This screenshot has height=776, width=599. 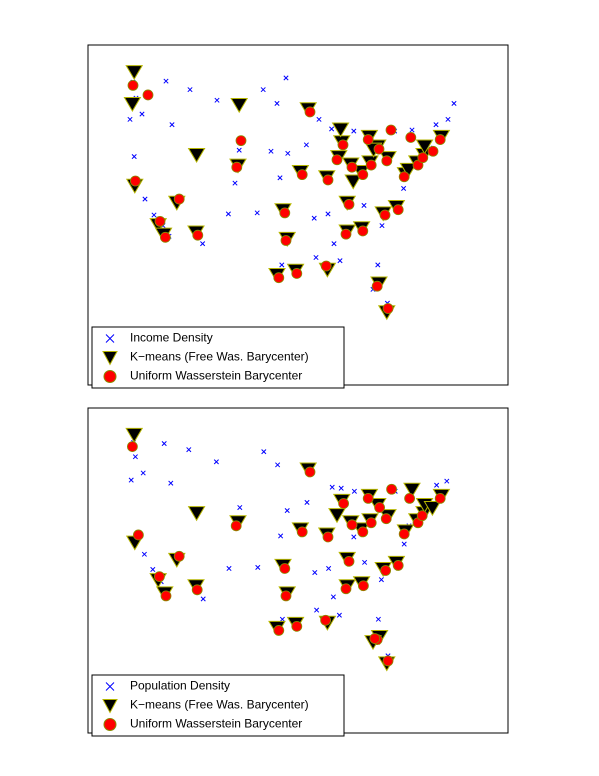 I want to click on legend-label: Uniform Wasserstein Barycenter, so click(x=216, y=724).